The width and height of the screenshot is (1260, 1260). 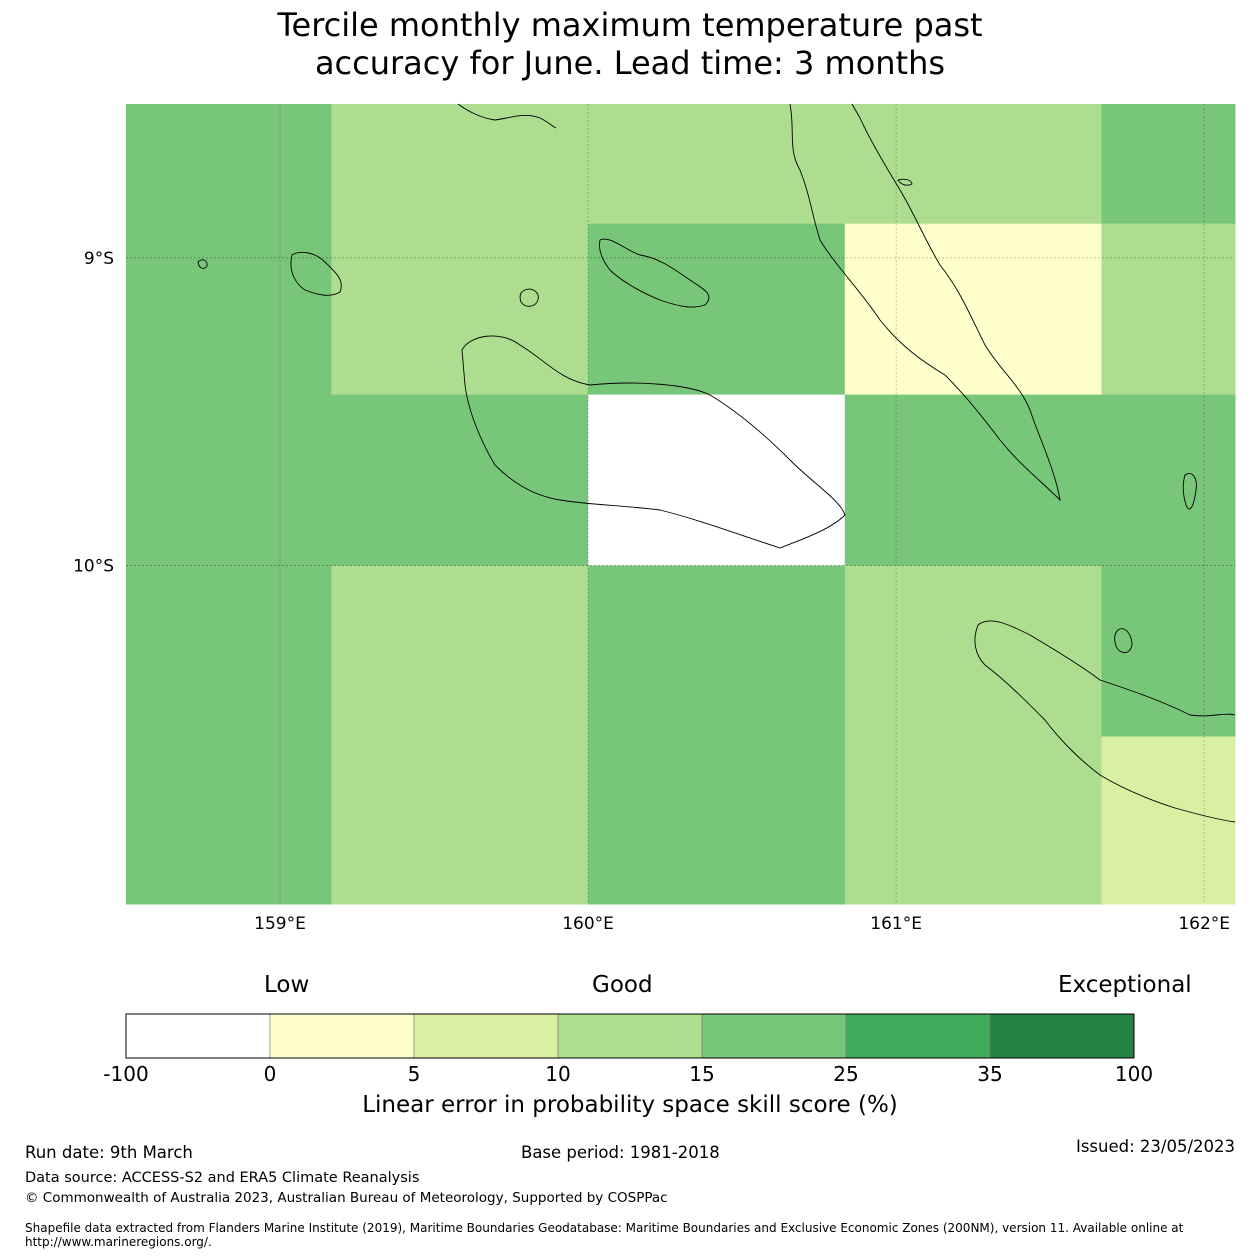 What do you see at coordinates (316, 273) in the screenshot?
I see `coast-russell-islands` at bounding box center [316, 273].